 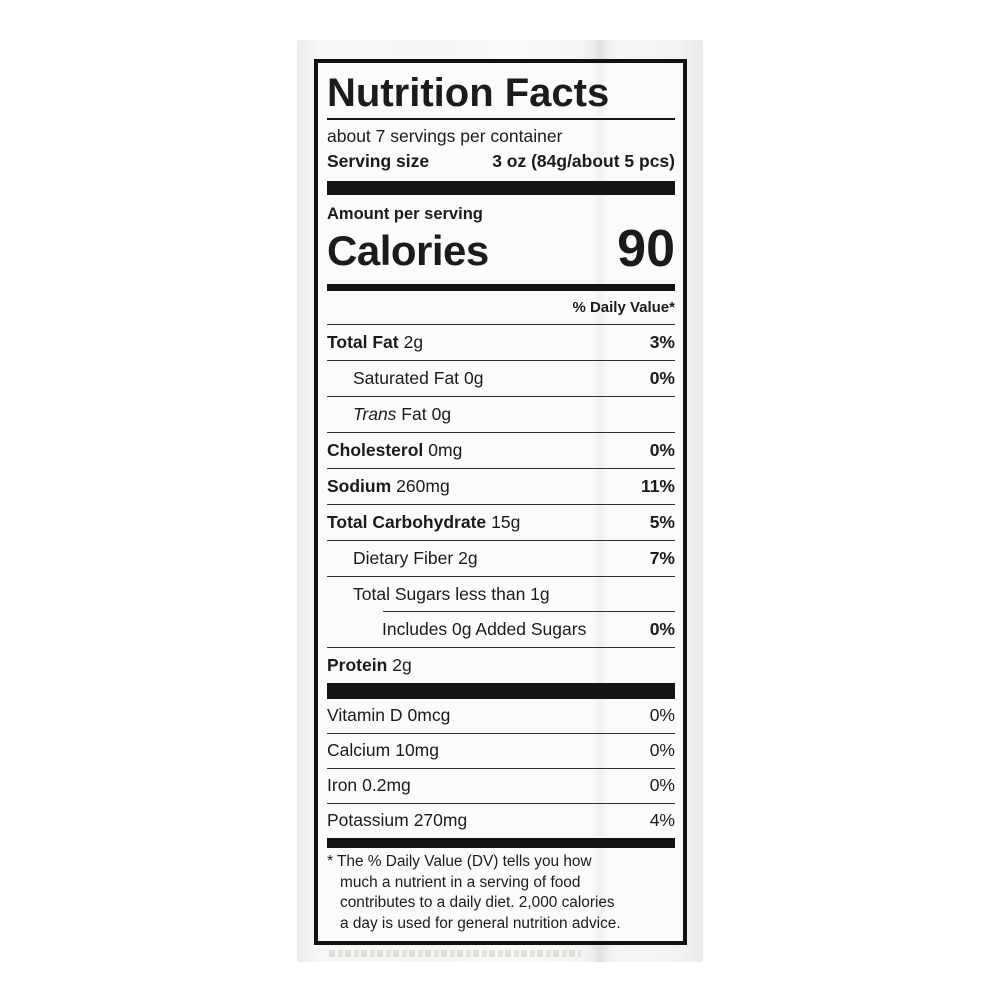 I want to click on nutrient-row: Includes 0g Added Sugars 0%, so click(x=501, y=630).